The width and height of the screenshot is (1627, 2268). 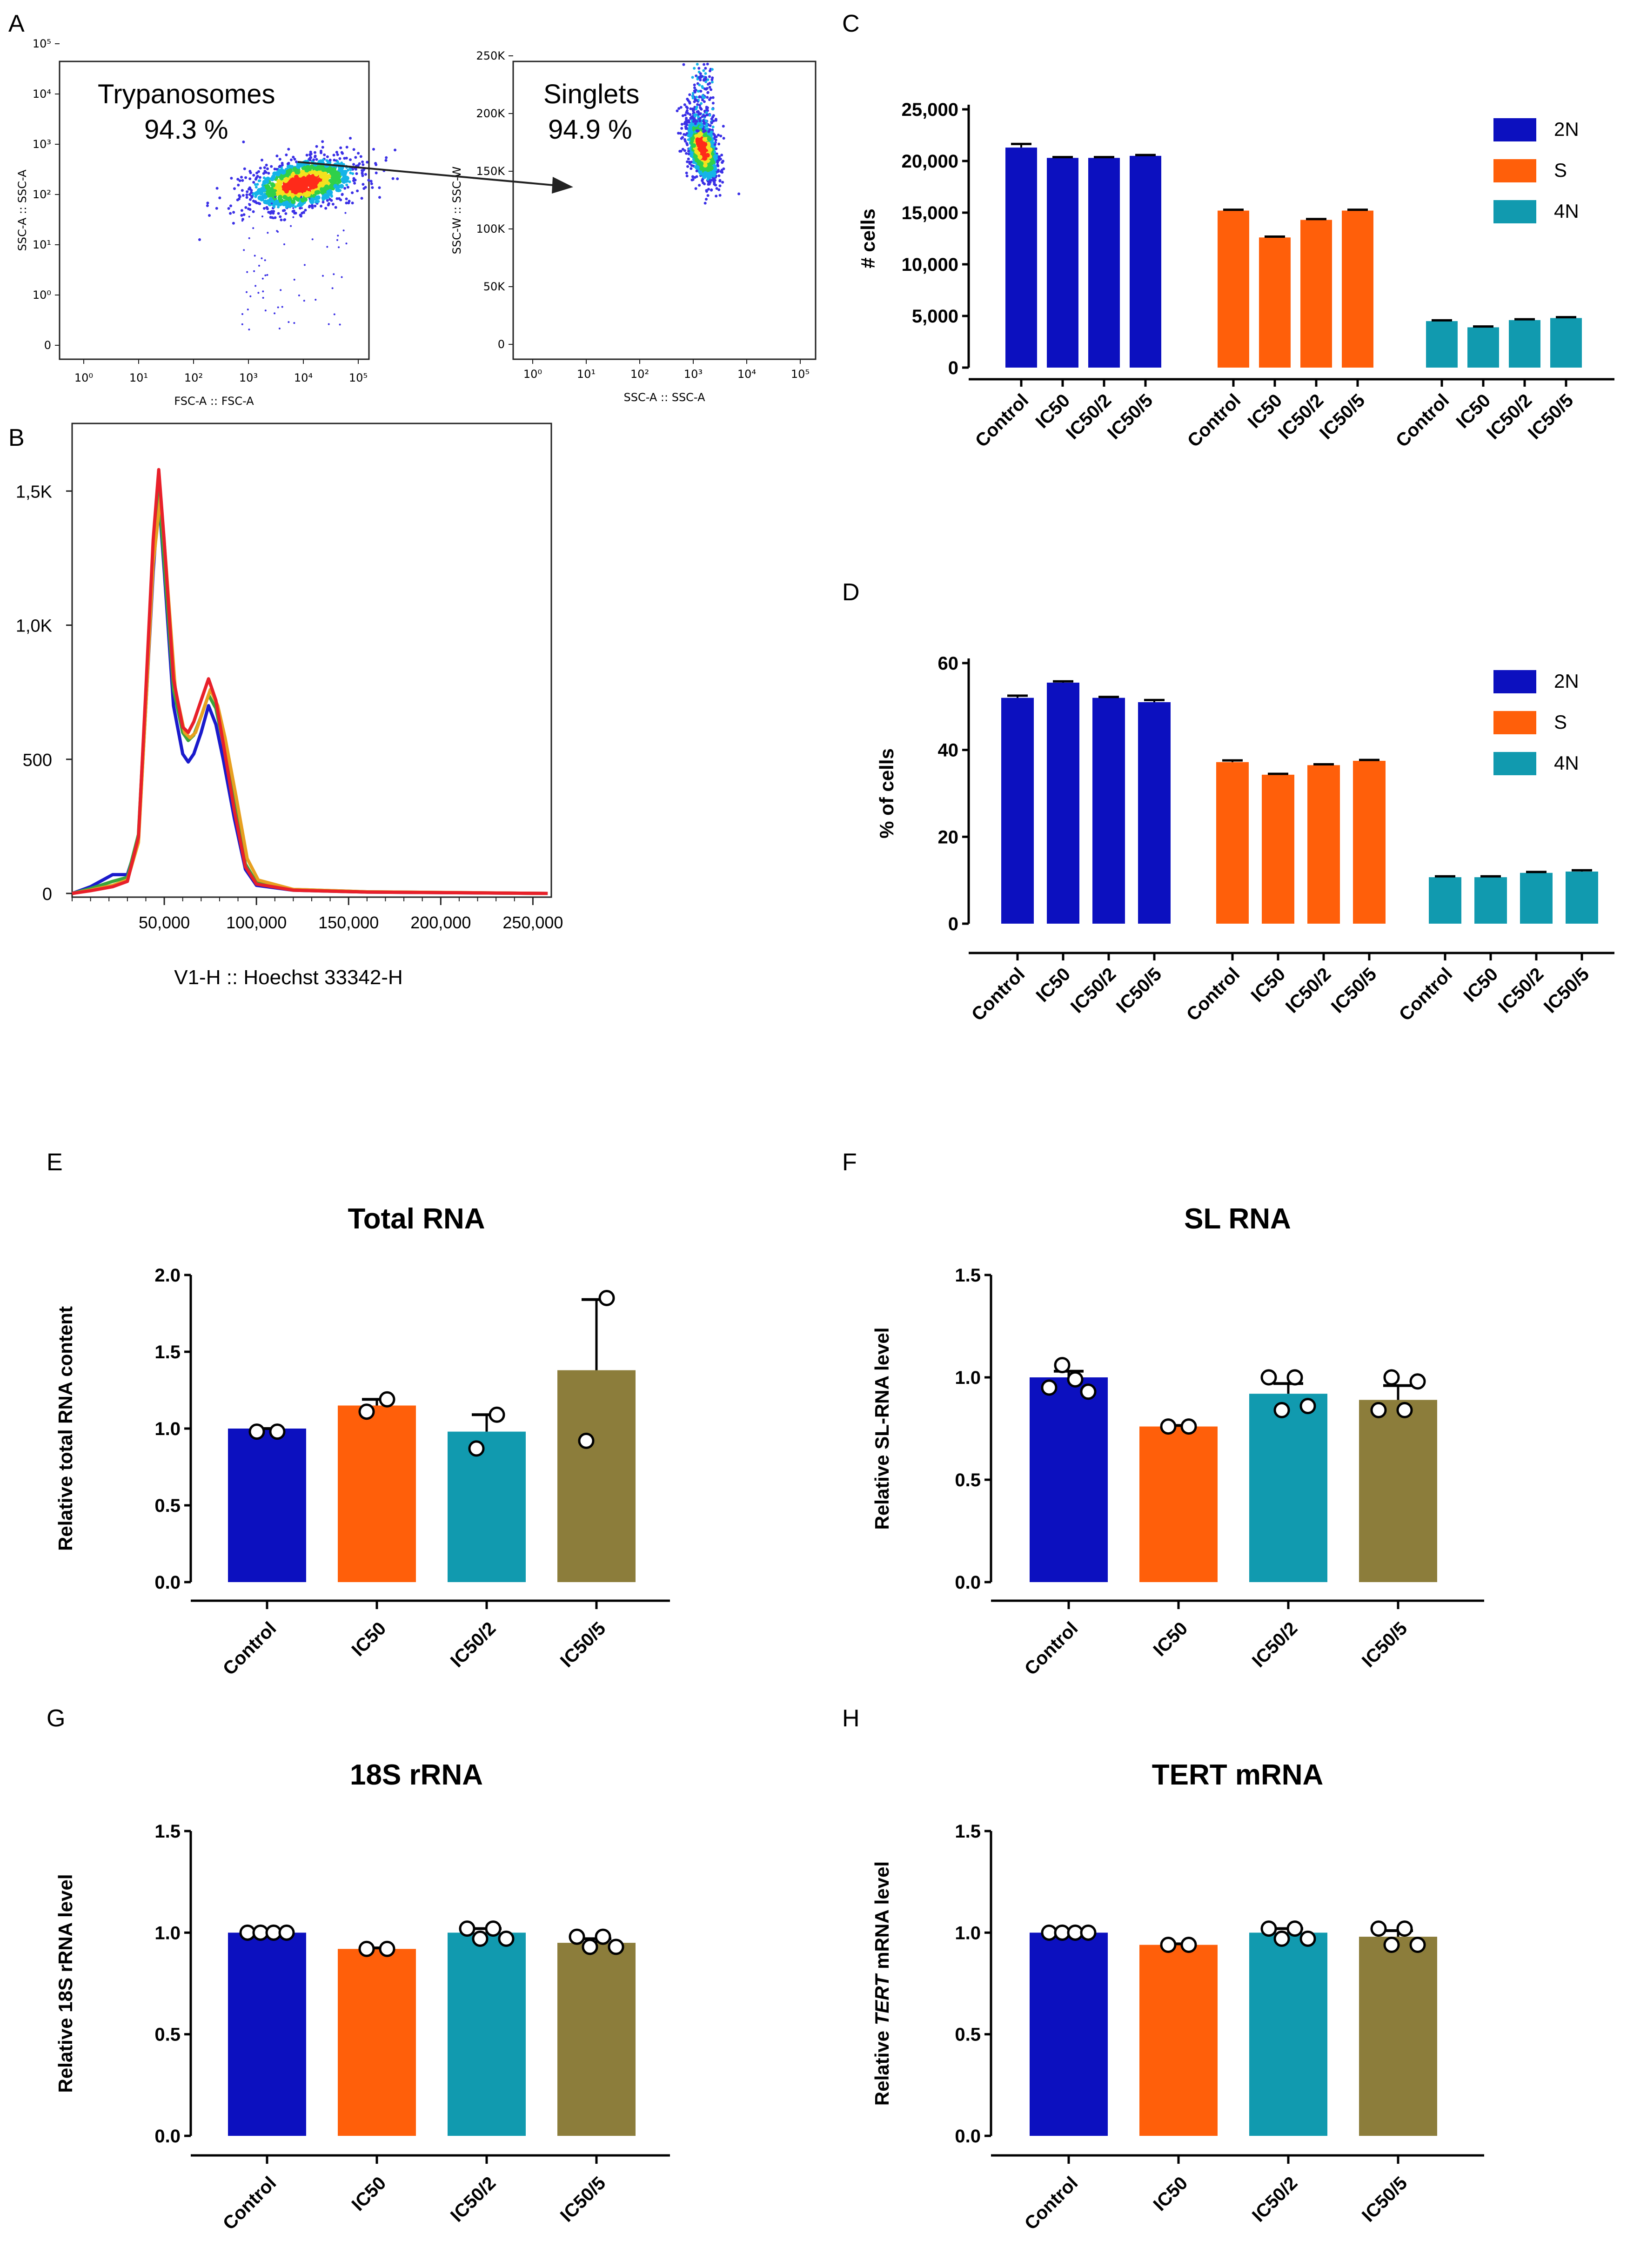 I want to click on y-tick-label: 150K, so click(x=490, y=171).